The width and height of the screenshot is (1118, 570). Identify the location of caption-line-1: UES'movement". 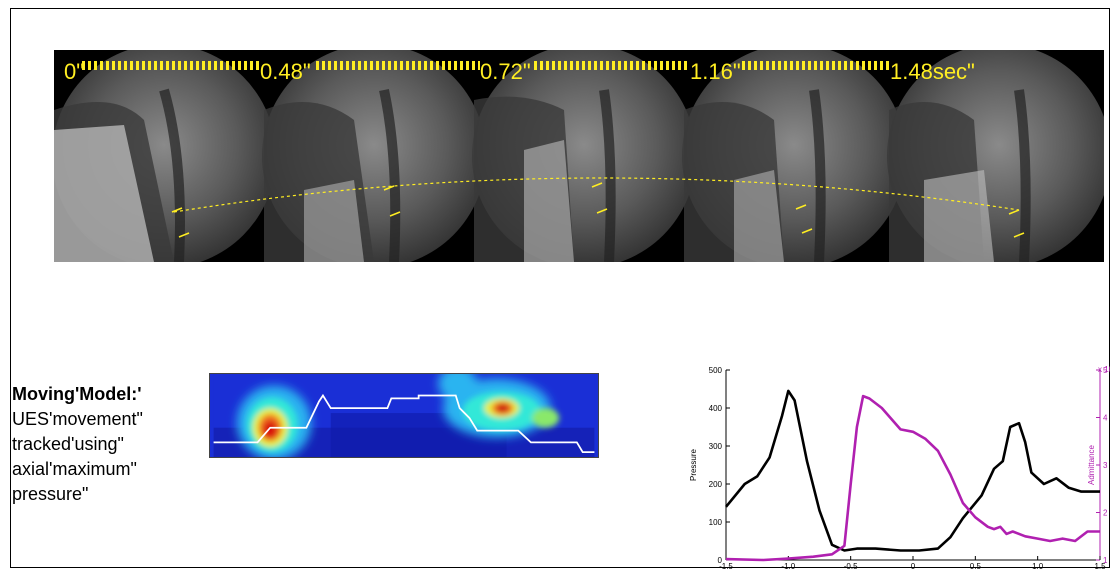
(77, 419).